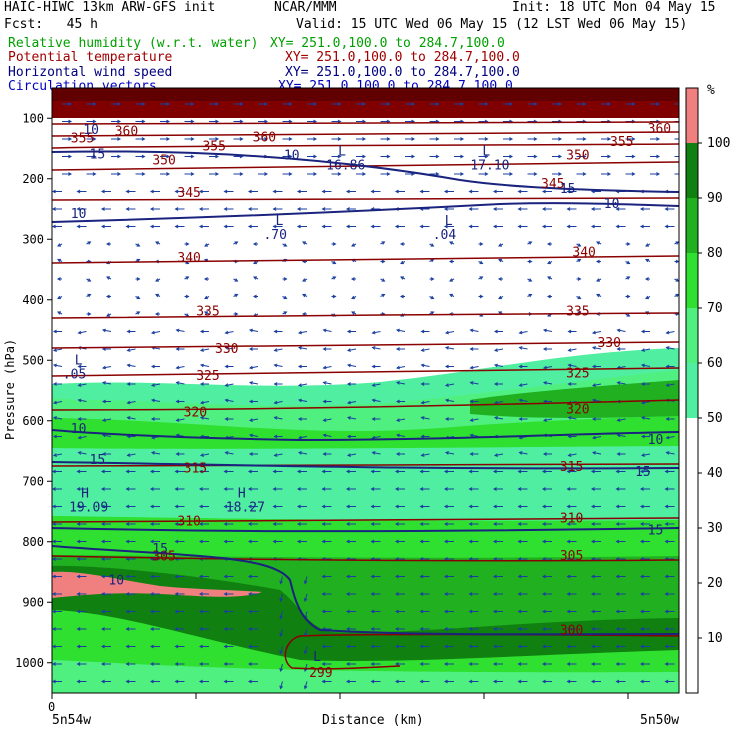 Image resolution: width=740 pixels, height=740 pixels. What do you see at coordinates (51, 707) in the screenshot?
I see `x-tick-label-0: 0` at bounding box center [51, 707].